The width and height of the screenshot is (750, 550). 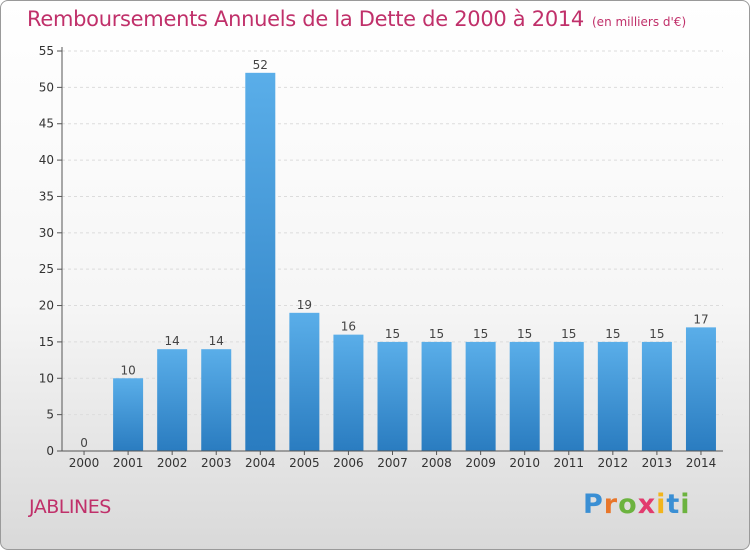 What do you see at coordinates (46, 342) in the screenshot?
I see `y-tick-label: 15` at bounding box center [46, 342].